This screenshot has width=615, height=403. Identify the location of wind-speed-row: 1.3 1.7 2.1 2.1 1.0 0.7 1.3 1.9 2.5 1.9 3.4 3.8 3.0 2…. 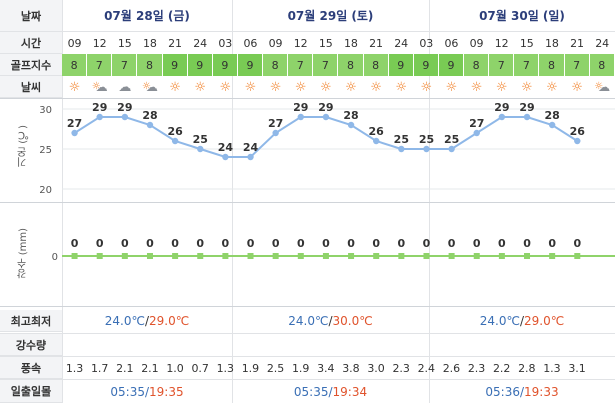
(338, 368).